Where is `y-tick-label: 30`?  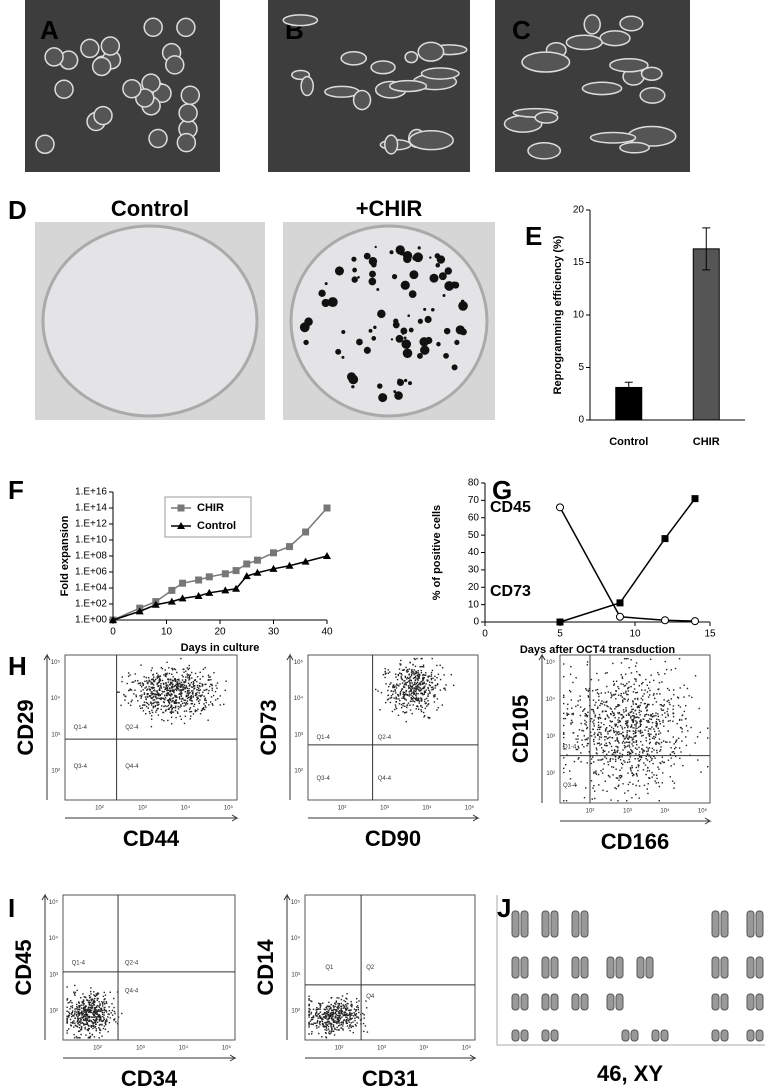 y-tick-label: 30 is located at coordinates (474, 570).